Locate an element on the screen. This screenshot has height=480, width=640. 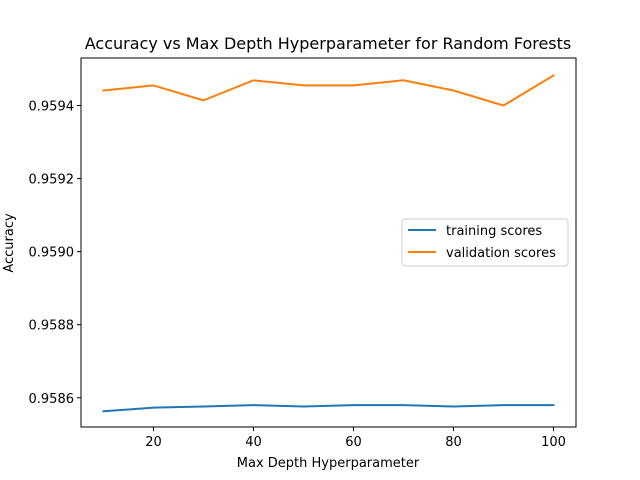
y-tick-label: 0.9590 is located at coordinates (52, 253).